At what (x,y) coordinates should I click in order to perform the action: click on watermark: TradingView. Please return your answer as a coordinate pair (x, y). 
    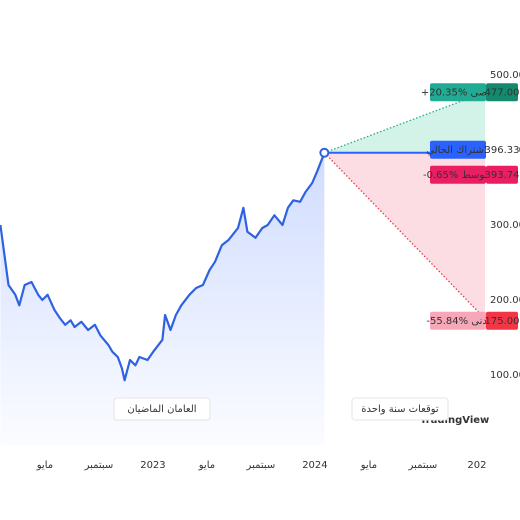
    Looking at the image, I should click on (454, 420).